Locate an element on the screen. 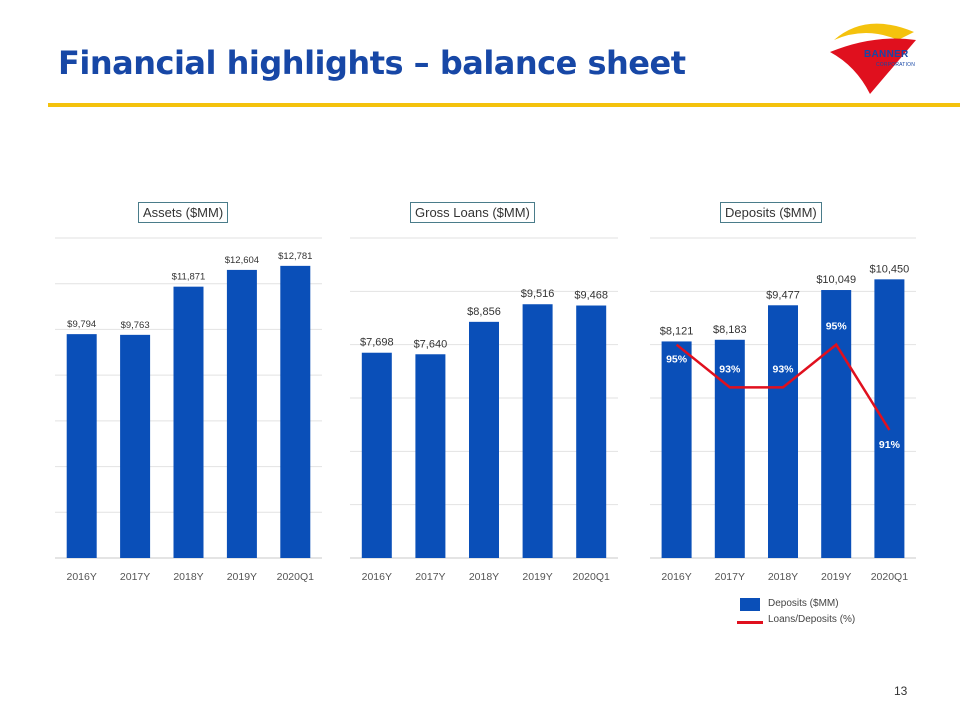 Image resolution: width=960 pixels, height=720 pixels. chart0-value-label: $11,871 is located at coordinates (189, 277).